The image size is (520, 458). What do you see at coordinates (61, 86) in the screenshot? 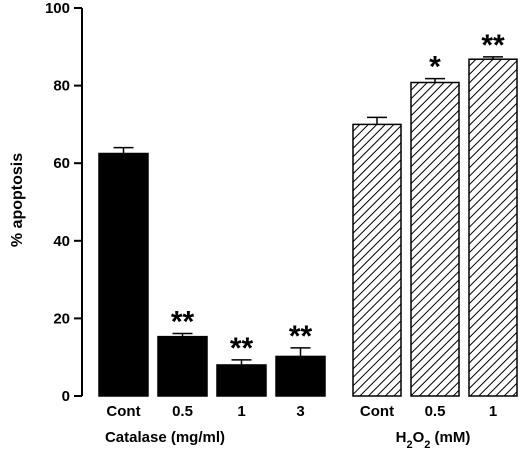
I see `y-tick-label: 80` at bounding box center [61, 86].